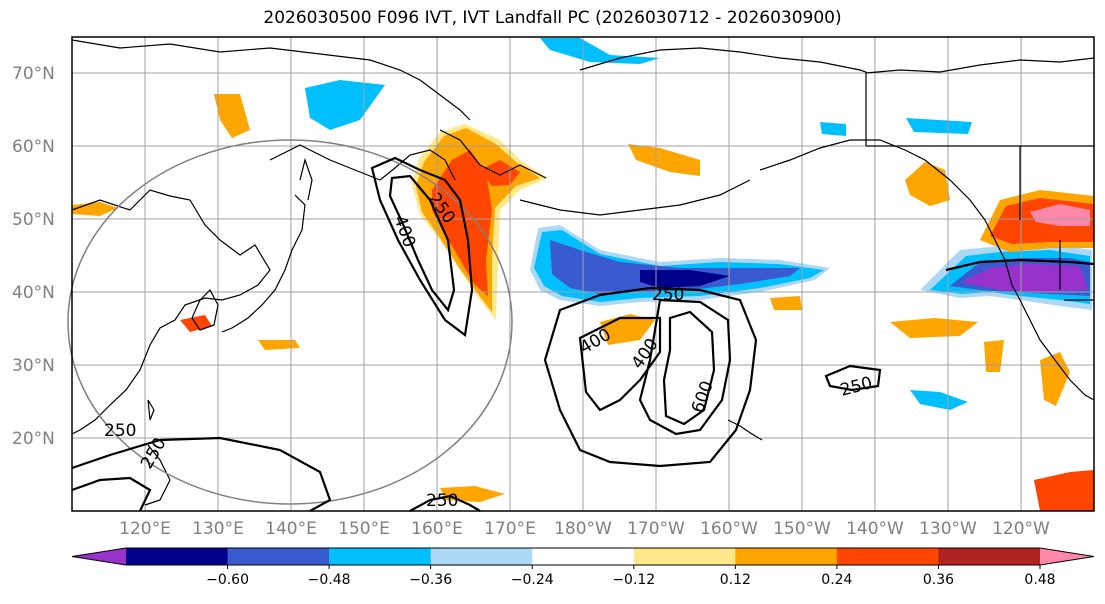 This screenshot has width=1105, height=604. Describe the element at coordinates (723, 96) in the screenshot. I see `coast-alaska` at that location.